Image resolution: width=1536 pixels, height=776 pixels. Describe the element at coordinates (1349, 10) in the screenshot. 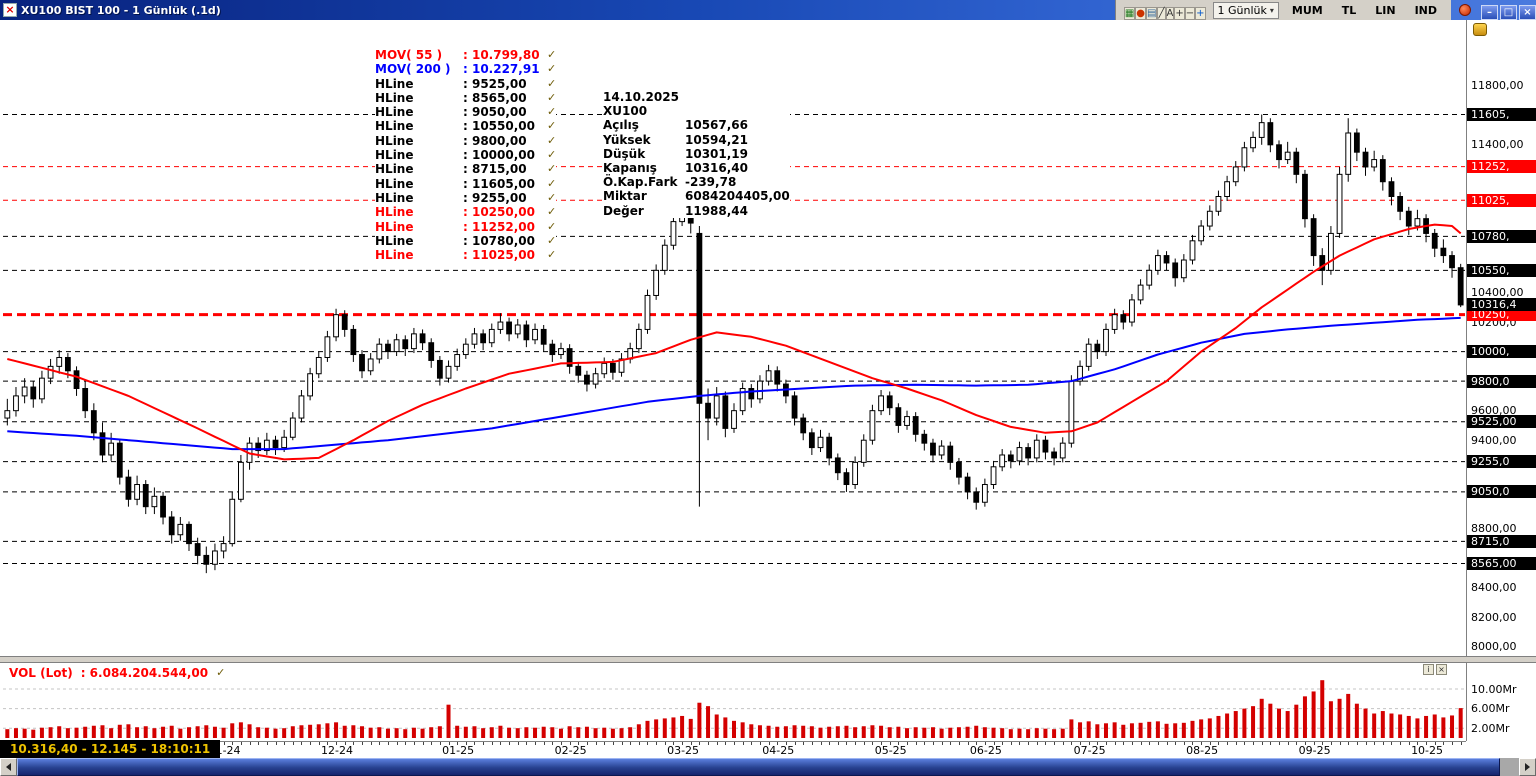

I see `currency-button: TL` at that location.